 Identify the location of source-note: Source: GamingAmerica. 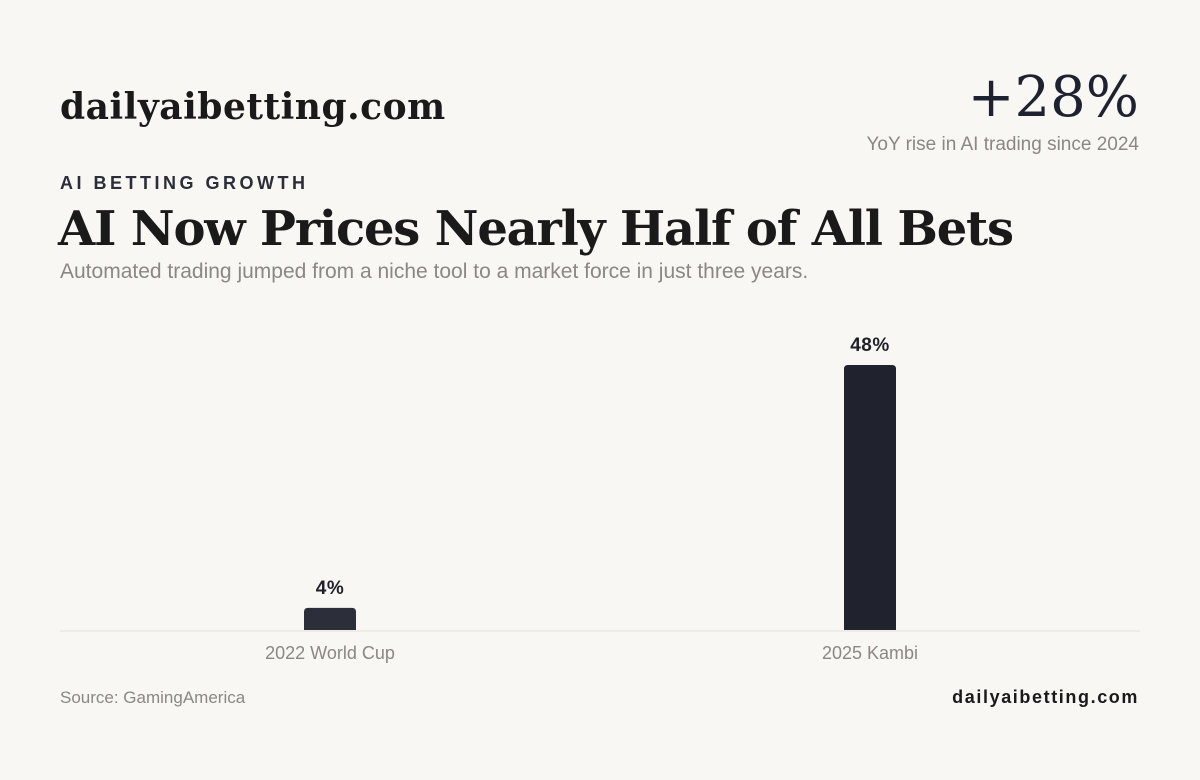
(153, 697).